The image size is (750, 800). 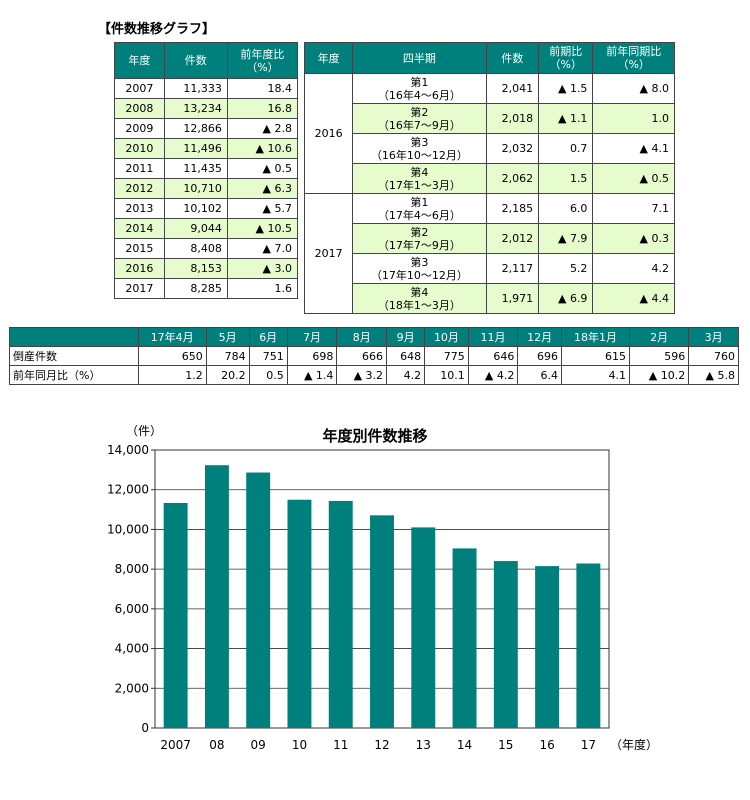 What do you see at coordinates (195, 88) in the screenshot?
I see `count-cell: 11,333` at bounding box center [195, 88].